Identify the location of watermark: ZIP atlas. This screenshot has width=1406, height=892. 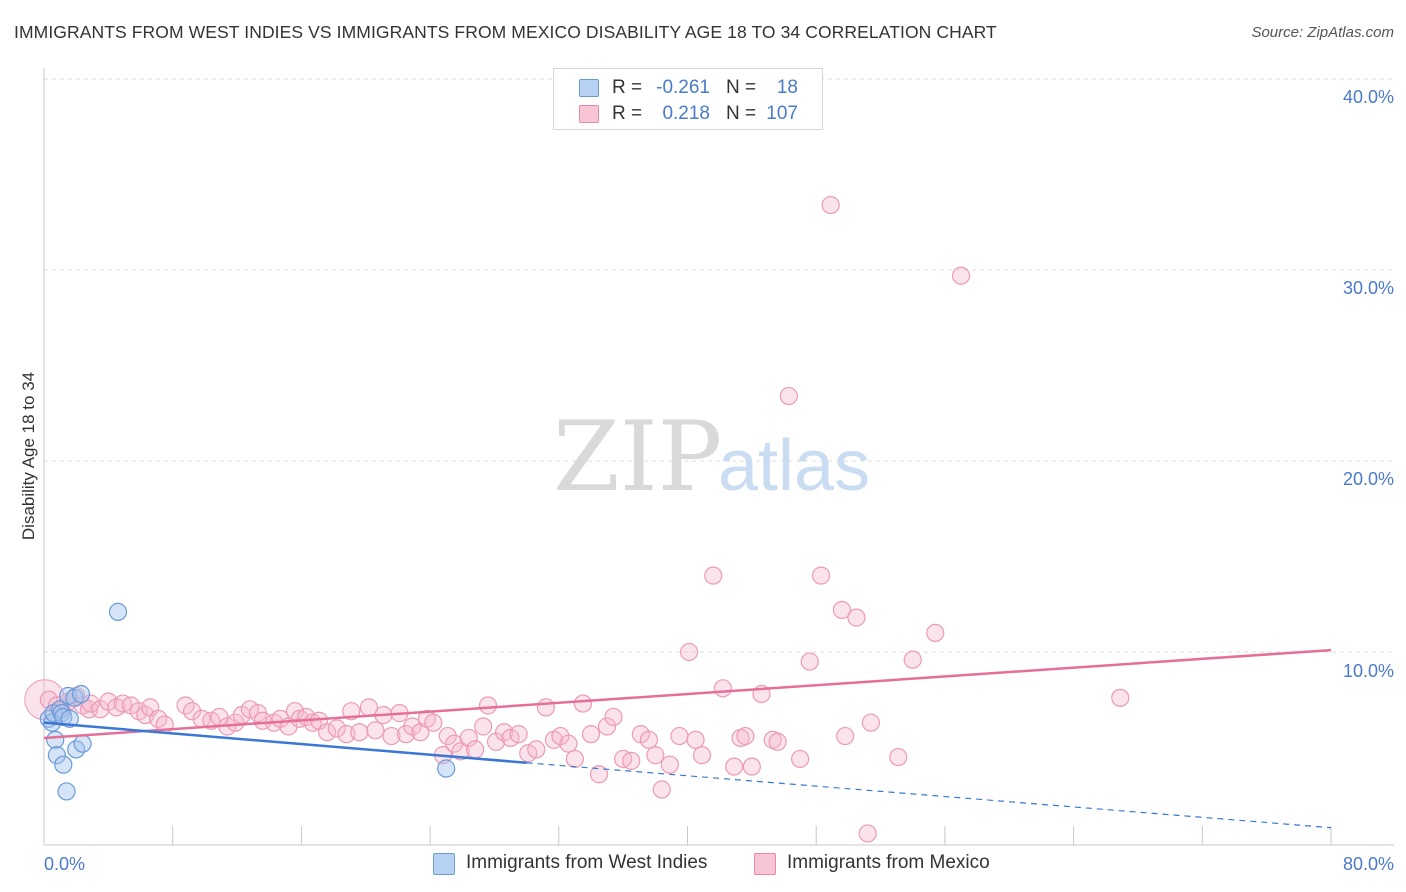
(711, 457).